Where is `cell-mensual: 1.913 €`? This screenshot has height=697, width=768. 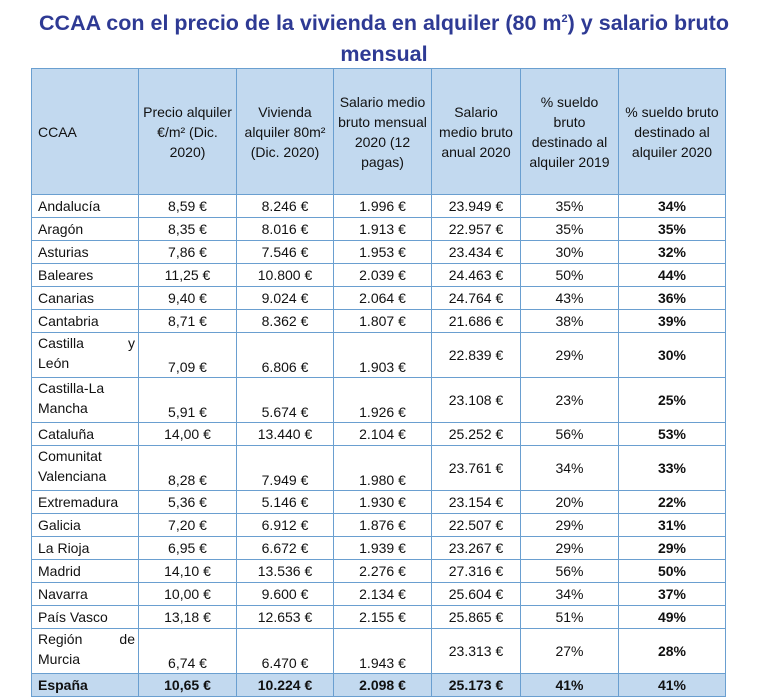 cell-mensual: 1.913 € is located at coordinates (382, 229).